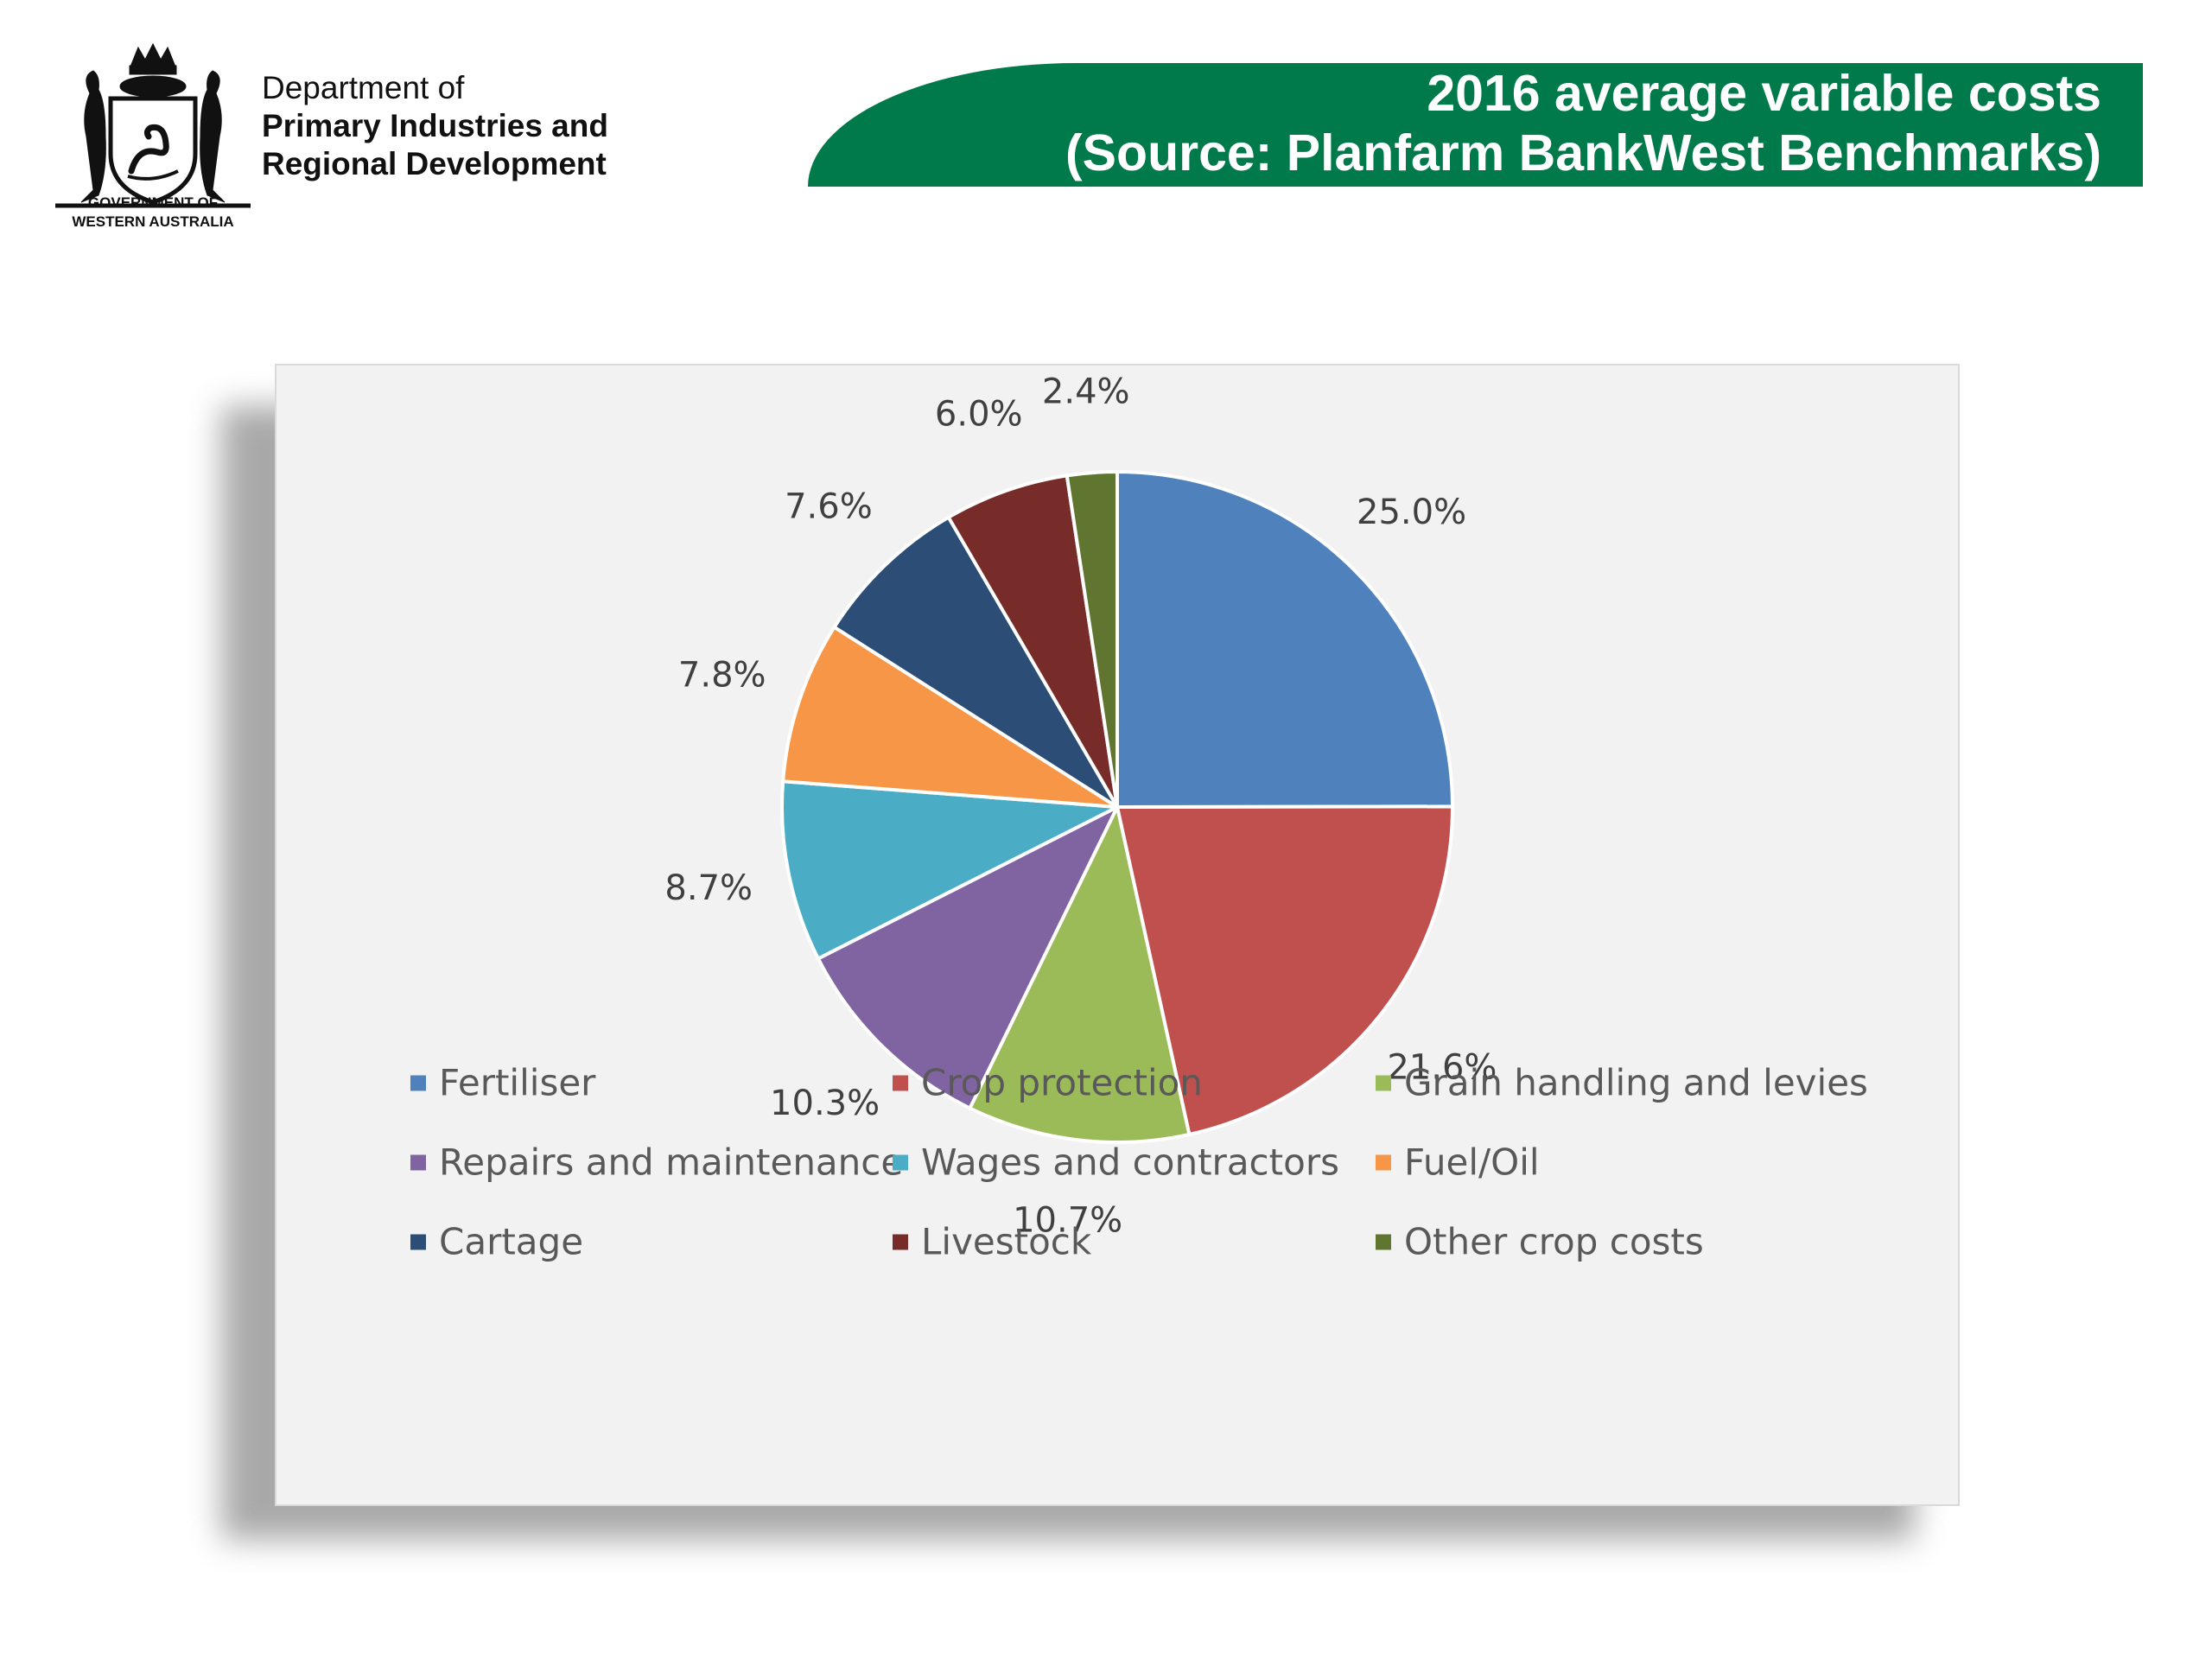 This screenshot has width=2212, height=1659. Describe the element at coordinates (829, 507) in the screenshot. I see `data-label-cartage: 7.6%` at that location.